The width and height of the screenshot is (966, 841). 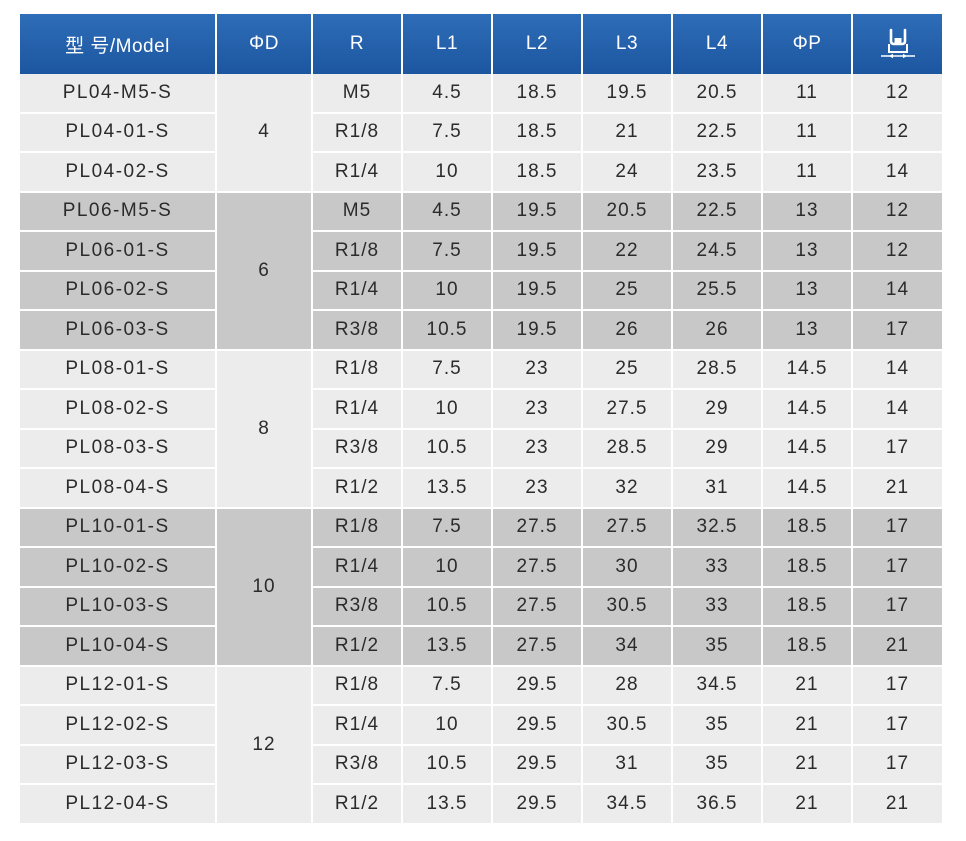 I want to click on cell-l3: 31, so click(x=627, y=764).